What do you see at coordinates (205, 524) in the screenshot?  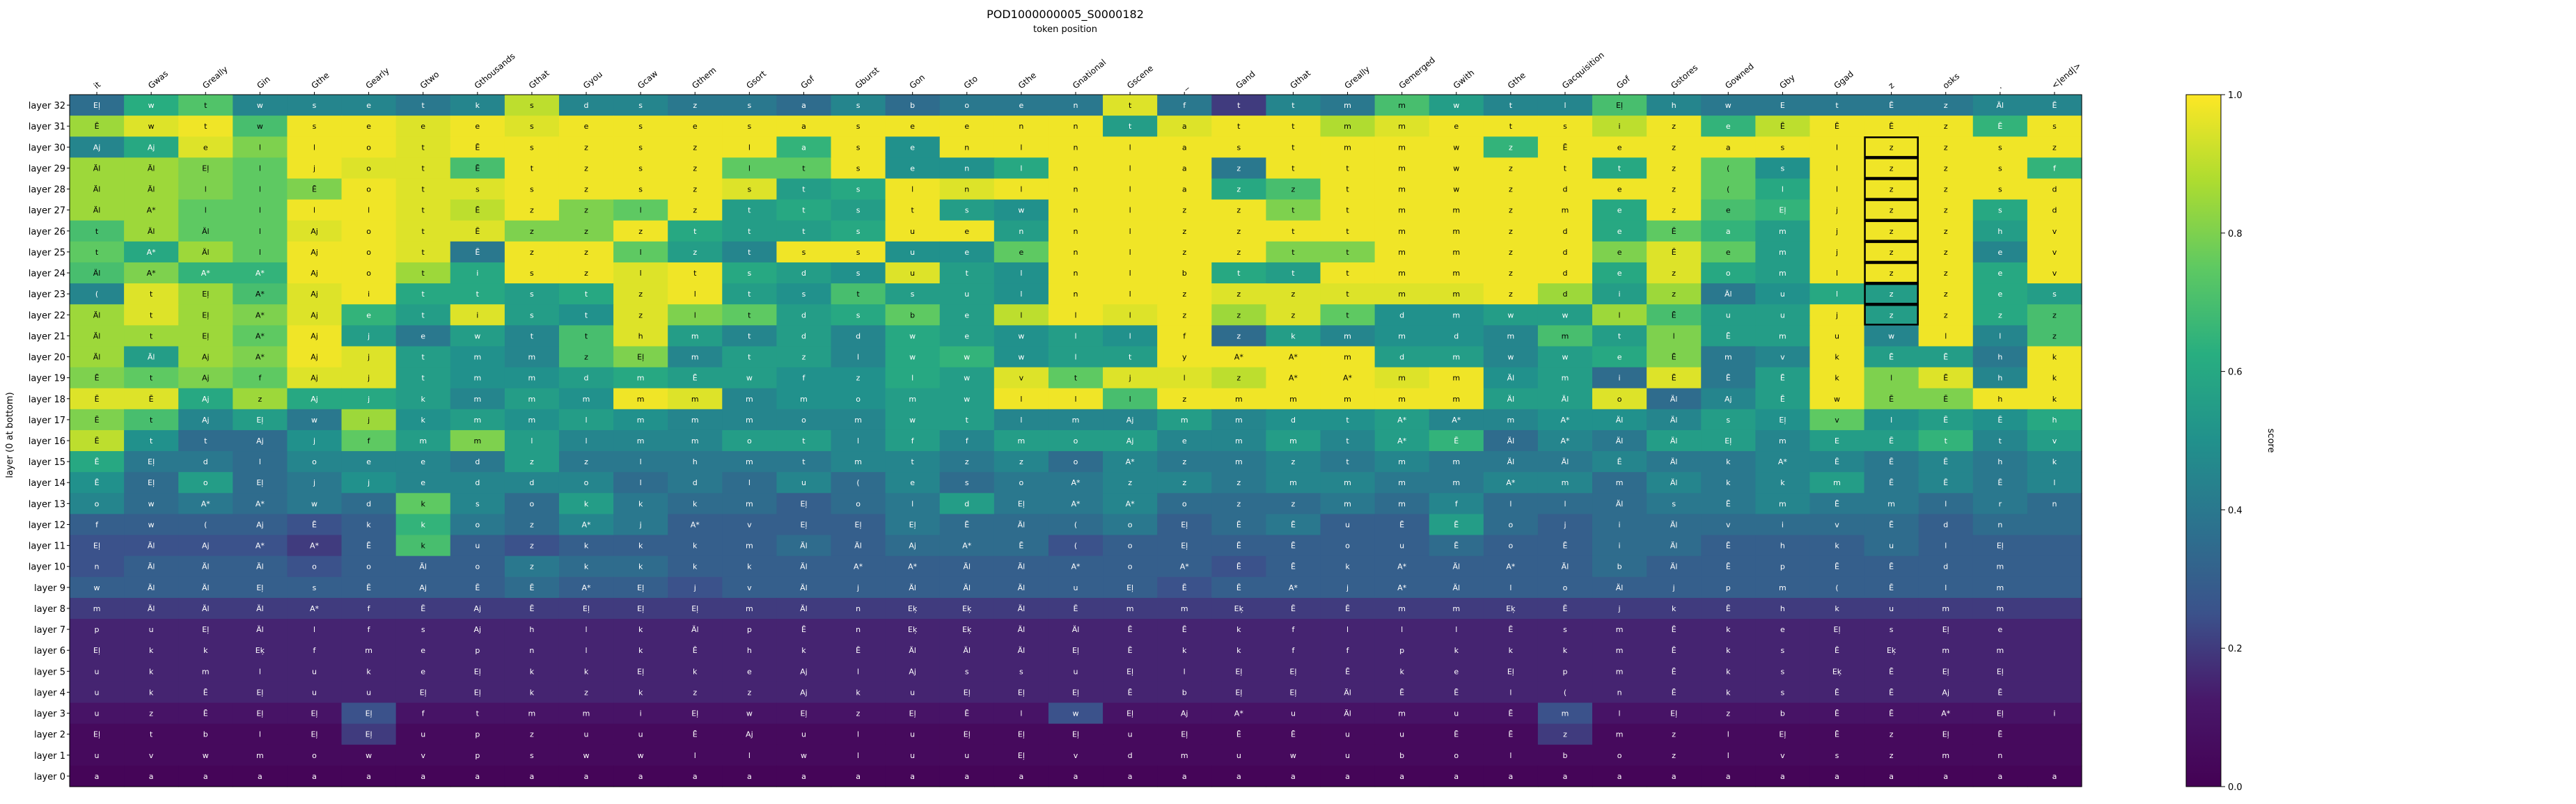 I see `heatmap-cell-token: (` at bounding box center [205, 524].